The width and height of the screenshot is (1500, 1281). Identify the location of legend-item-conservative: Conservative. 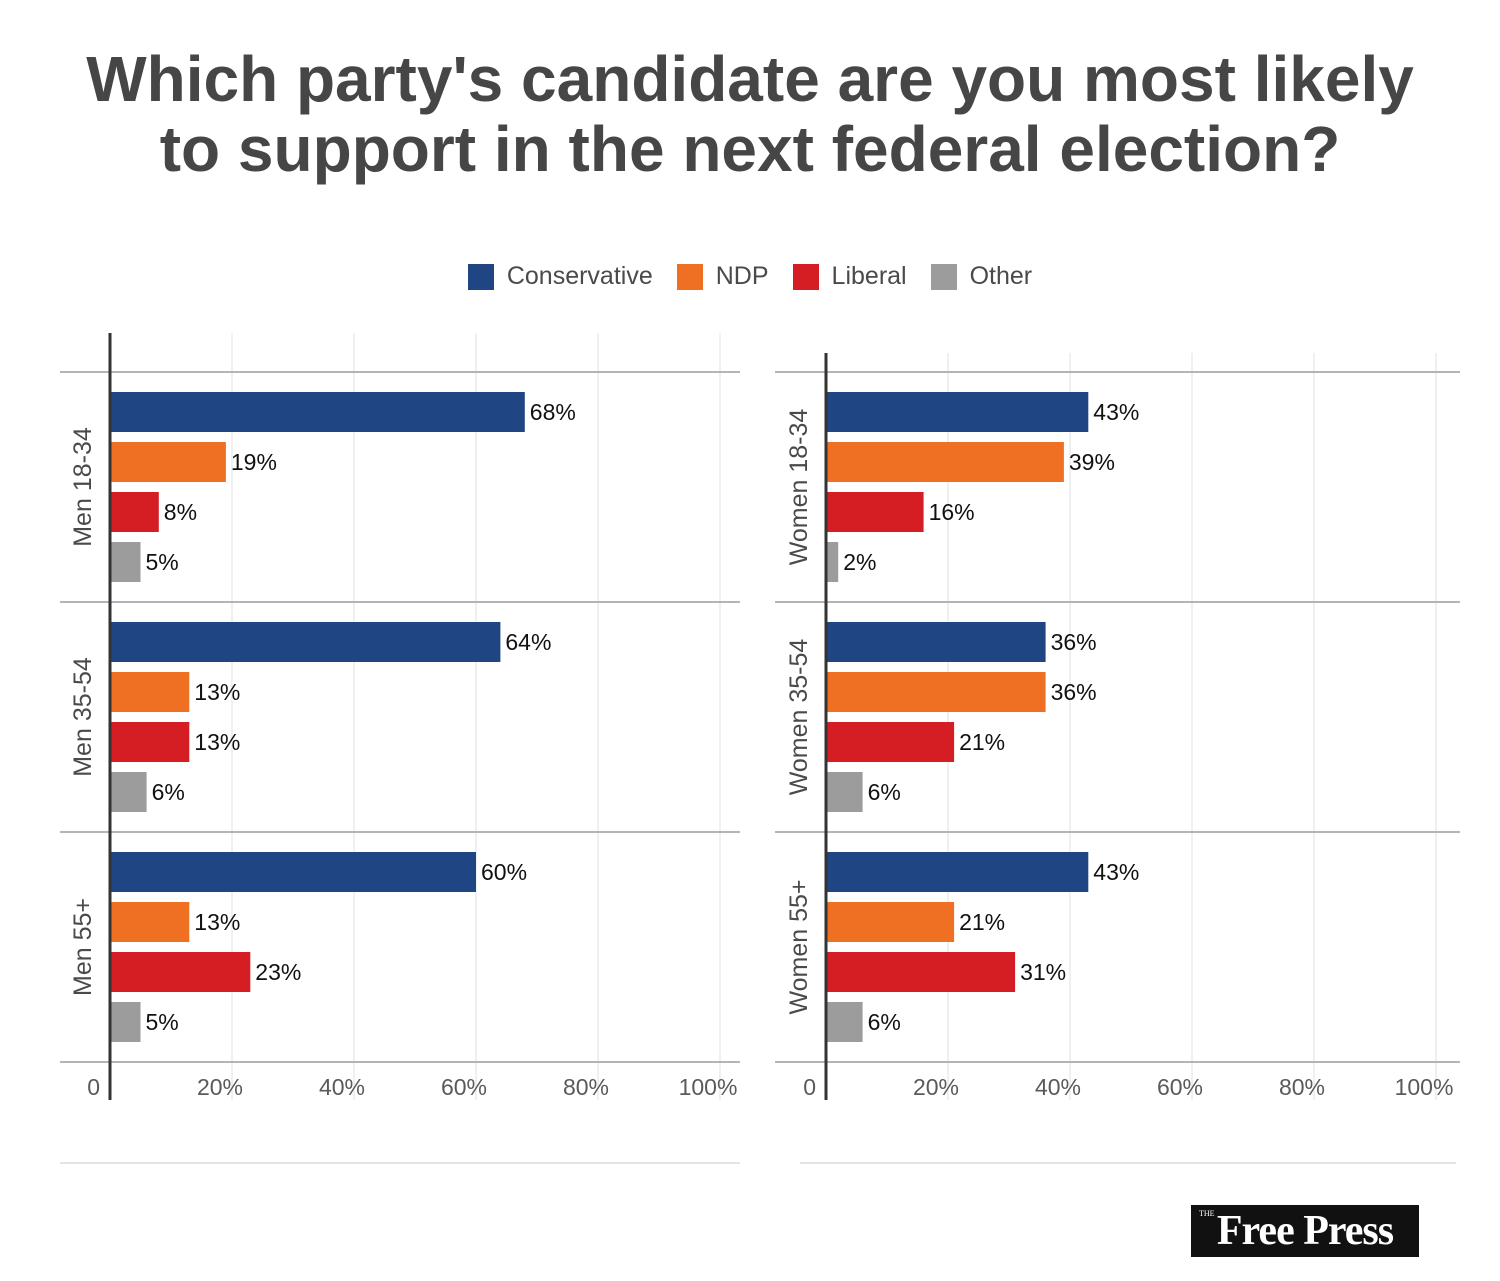
(560, 276).